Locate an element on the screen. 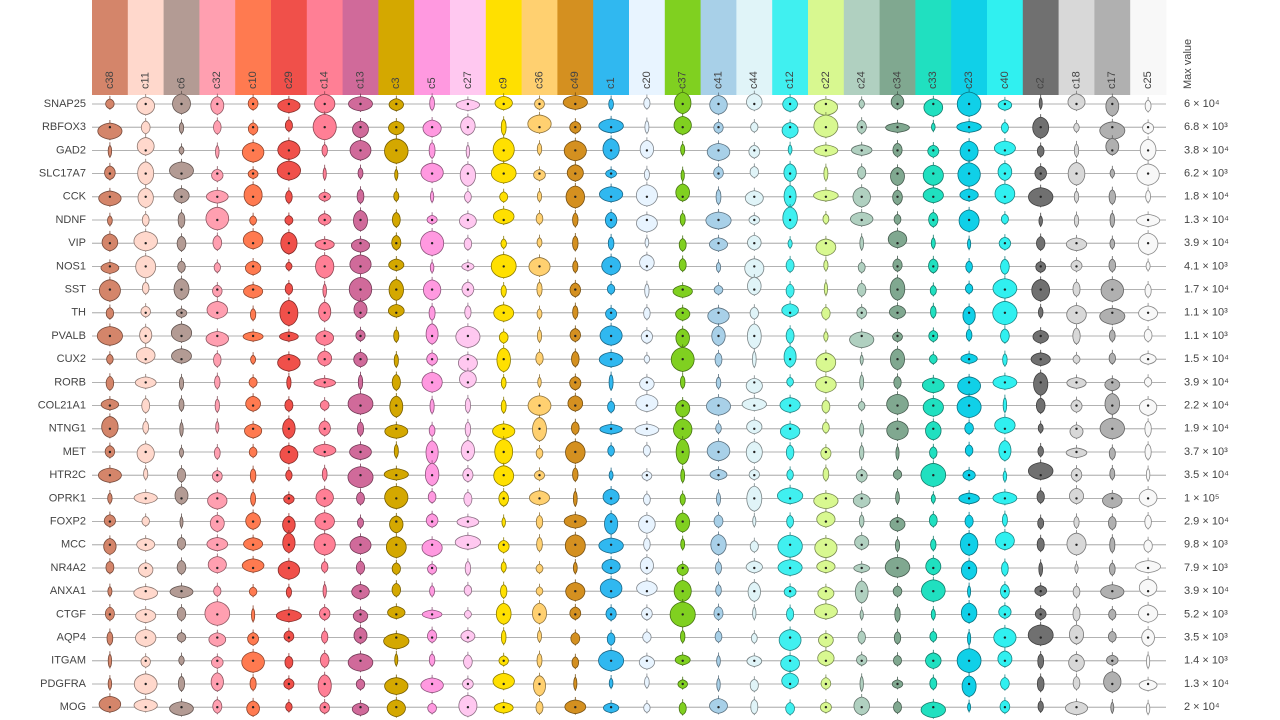 This screenshot has width=1280, height=720. max-value: 3.9 × 10⁴ is located at coordinates (1206, 382).